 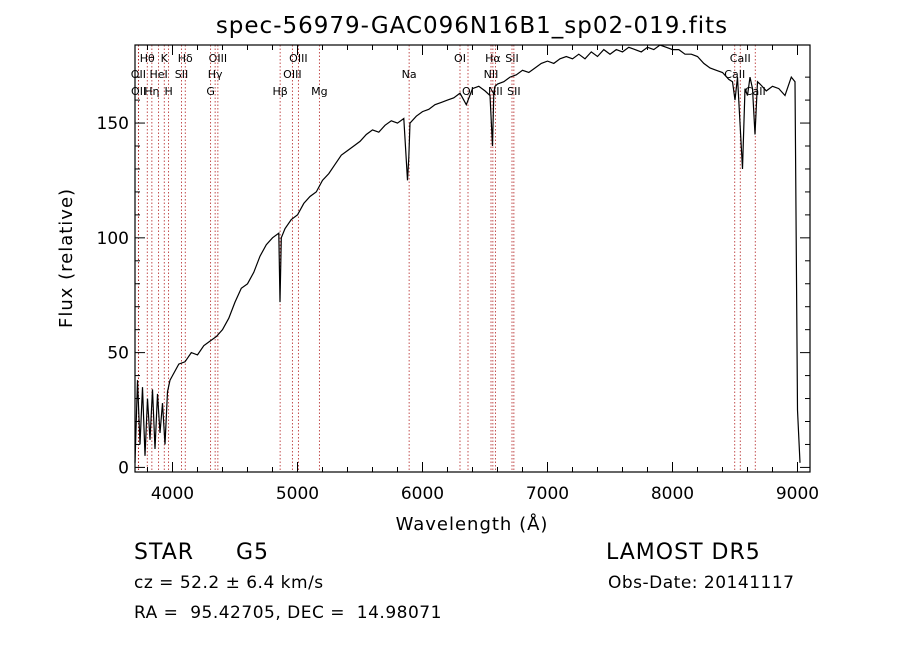 I want to click on line-marker-label: H, so click(x=168, y=91).